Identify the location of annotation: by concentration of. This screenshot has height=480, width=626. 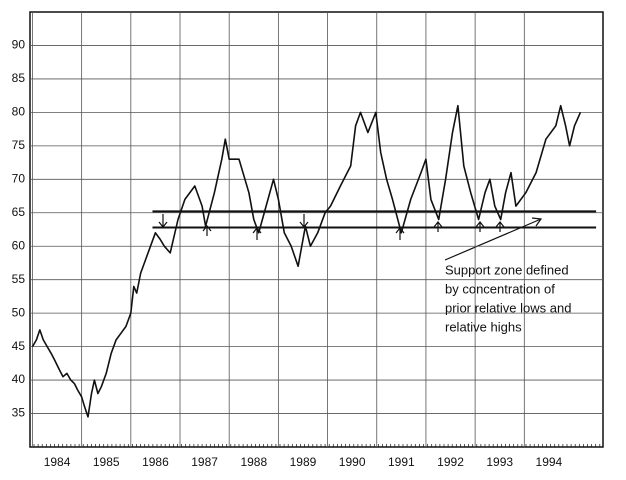
(500, 288).